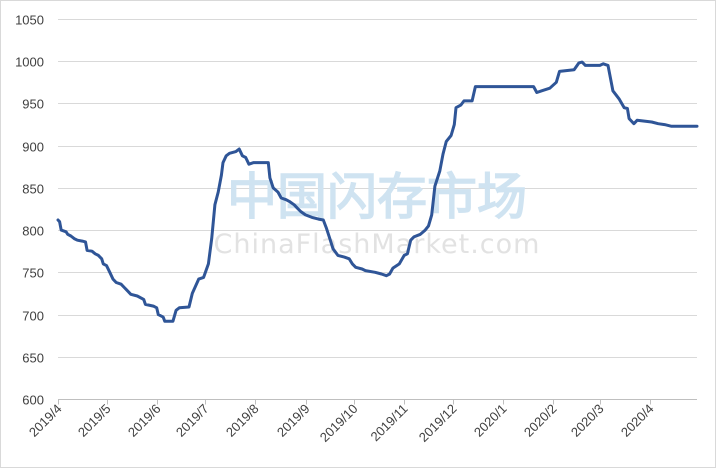 The width and height of the screenshot is (716, 469). Describe the element at coordinates (29, 62) in the screenshot. I see `y-tick-label: 1000` at that location.